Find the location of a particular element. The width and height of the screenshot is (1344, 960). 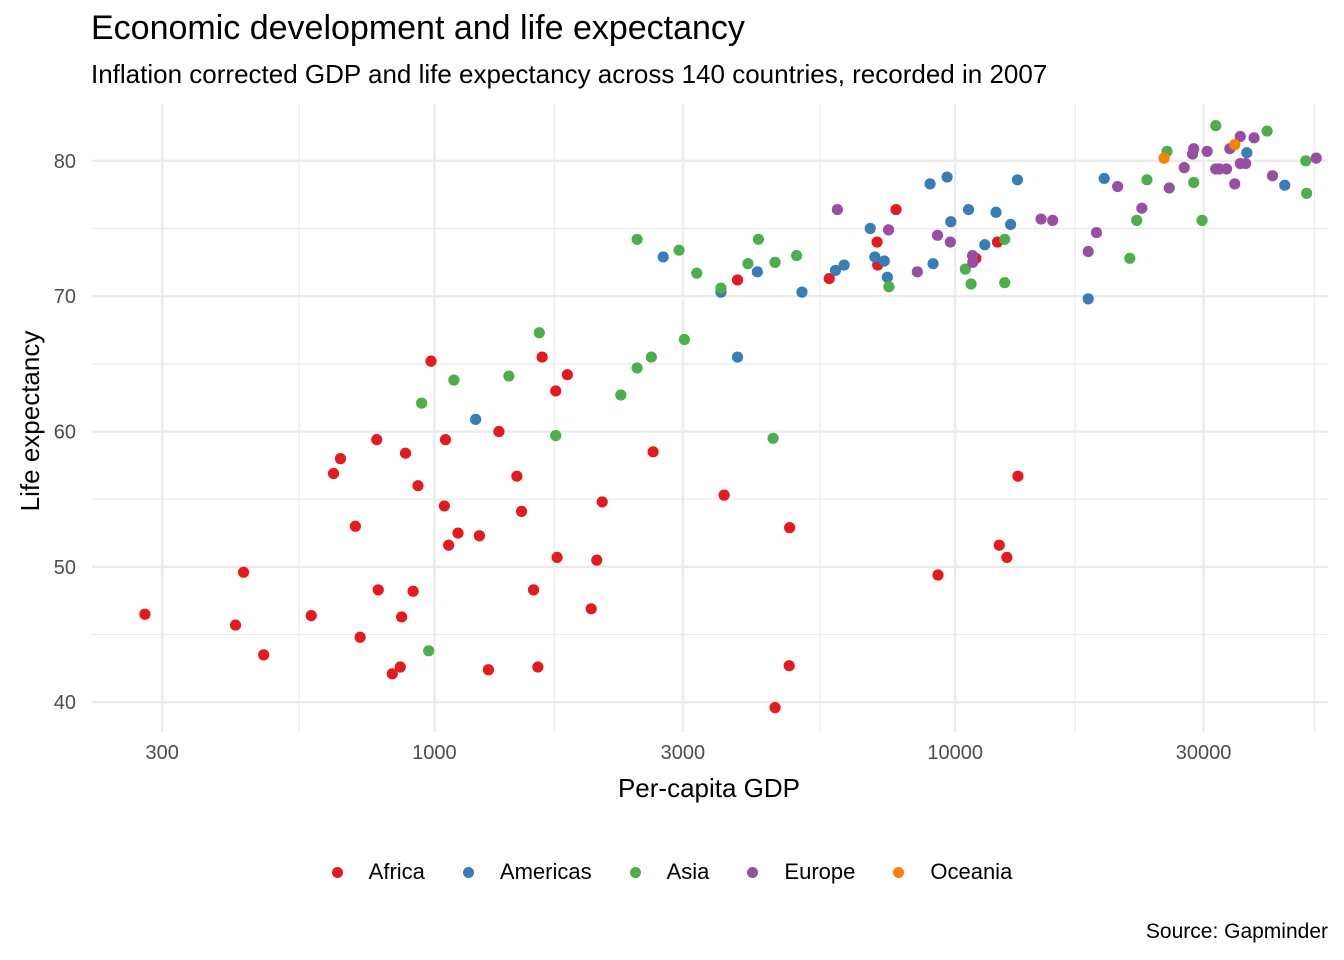

y-tick-labels: 40 50 60 70 80 is located at coordinates (65, 432).